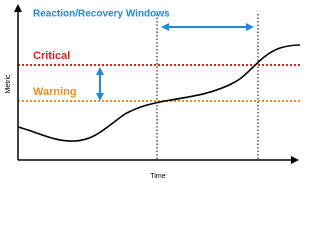 The height and width of the screenshot is (240, 320). I want to click on title: Reaction/Recovery Windows, so click(101, 14).